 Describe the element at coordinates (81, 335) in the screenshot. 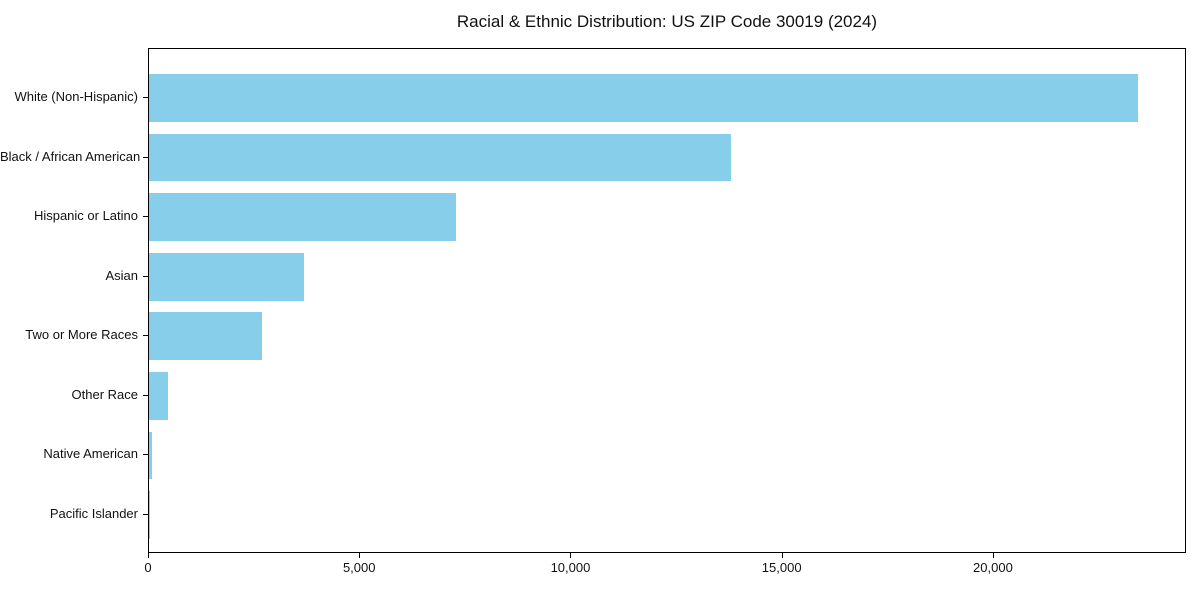

I see `y-tick-label: Two or More Races` at that location.